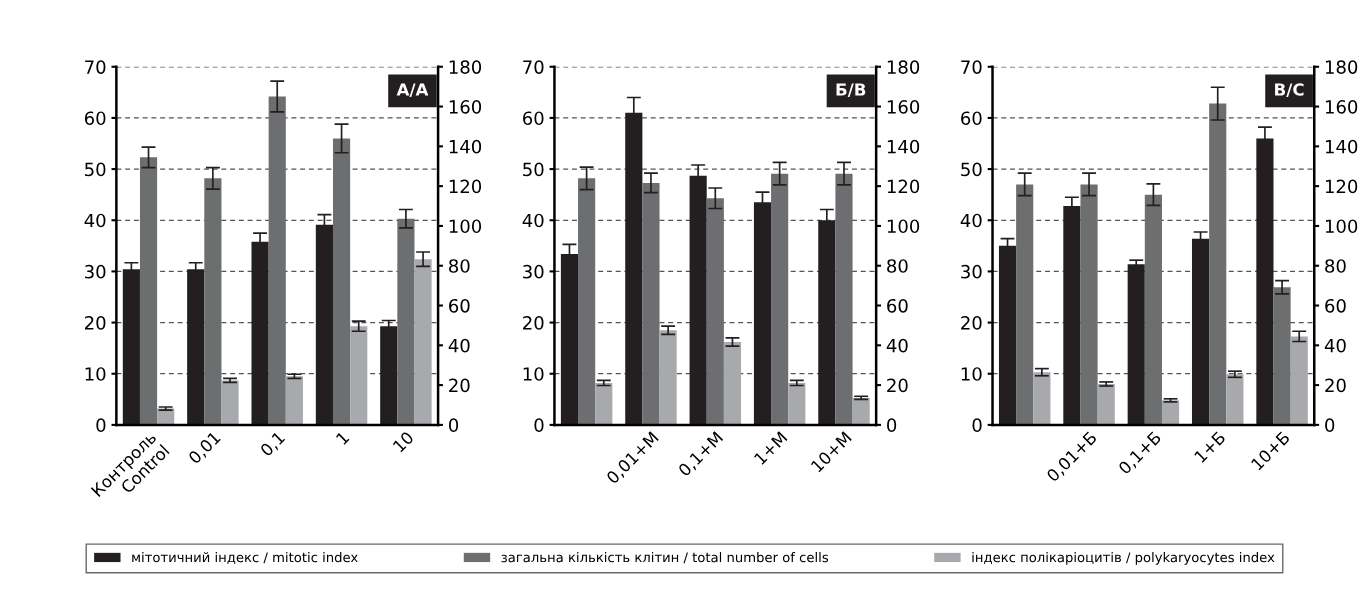  Describe the element at coordinates (851, 90) in the screenshot. I see `annotation: Б/В` at that location.